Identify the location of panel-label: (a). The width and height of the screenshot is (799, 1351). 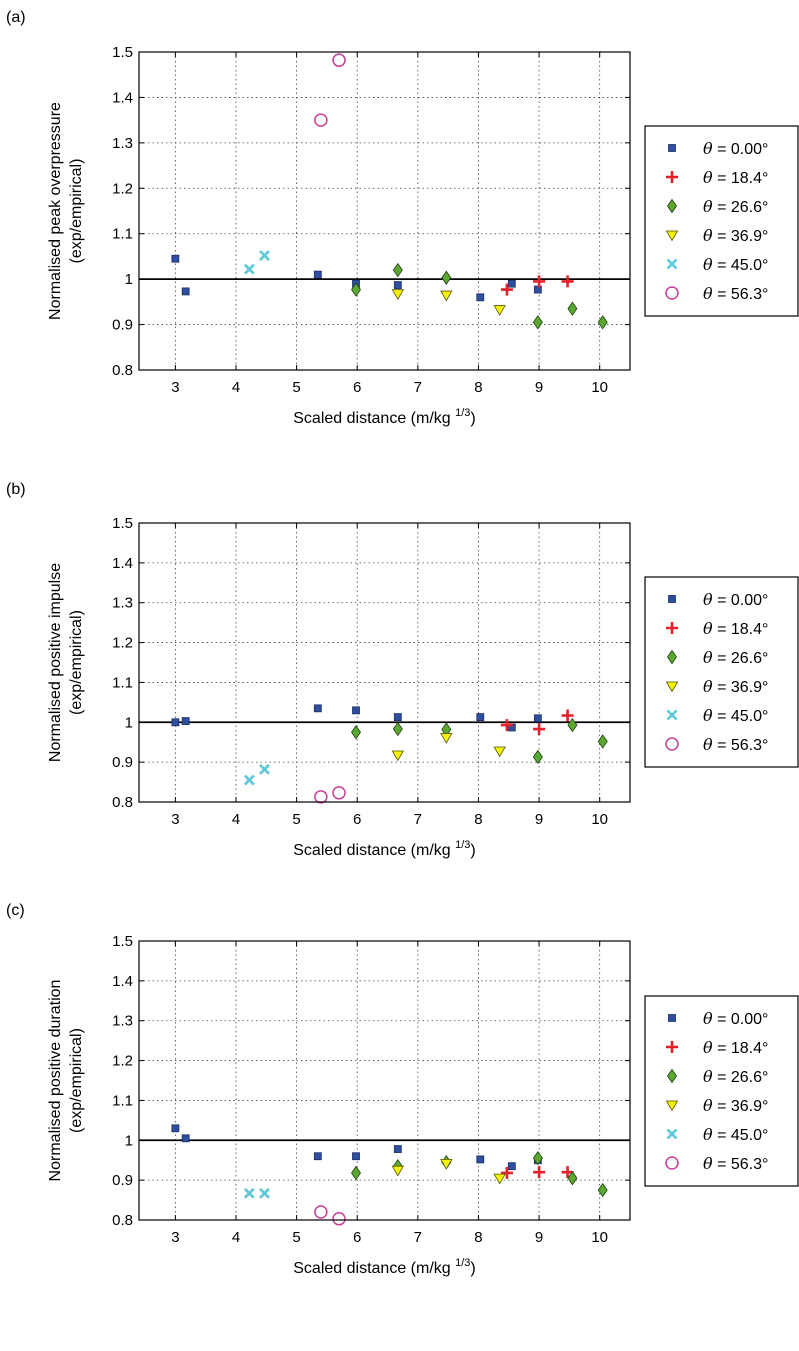
(16, 17).